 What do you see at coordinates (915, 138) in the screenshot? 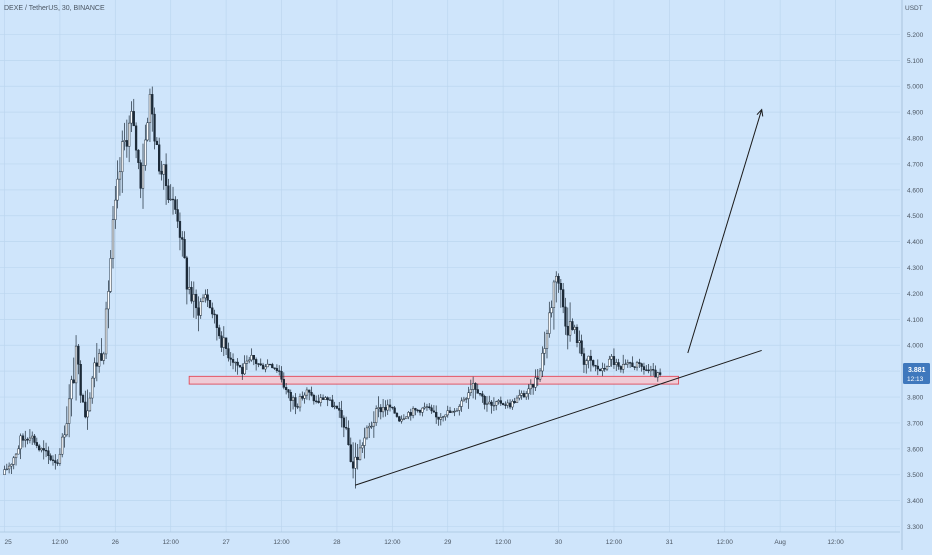
I see `price-tick-label: 4.800` at bounding box center [915, 138].